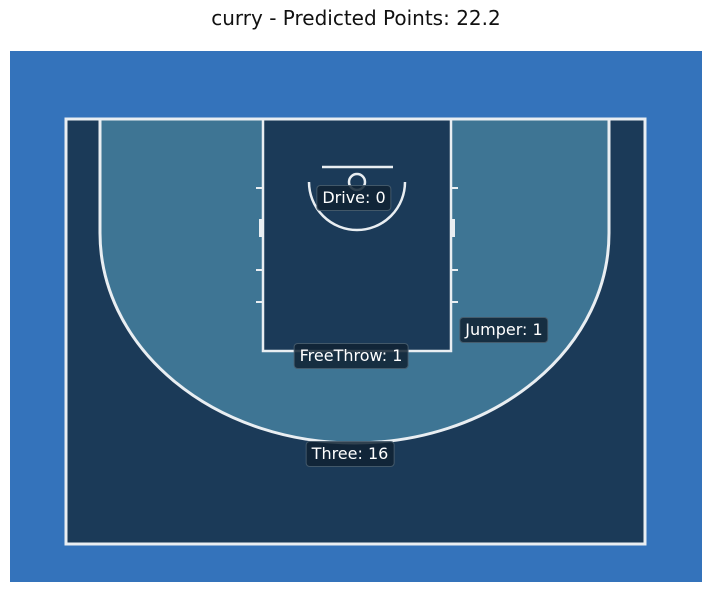  I want to click on chart-title: curry - Predicted Points: 22.2, so click(356, 18).